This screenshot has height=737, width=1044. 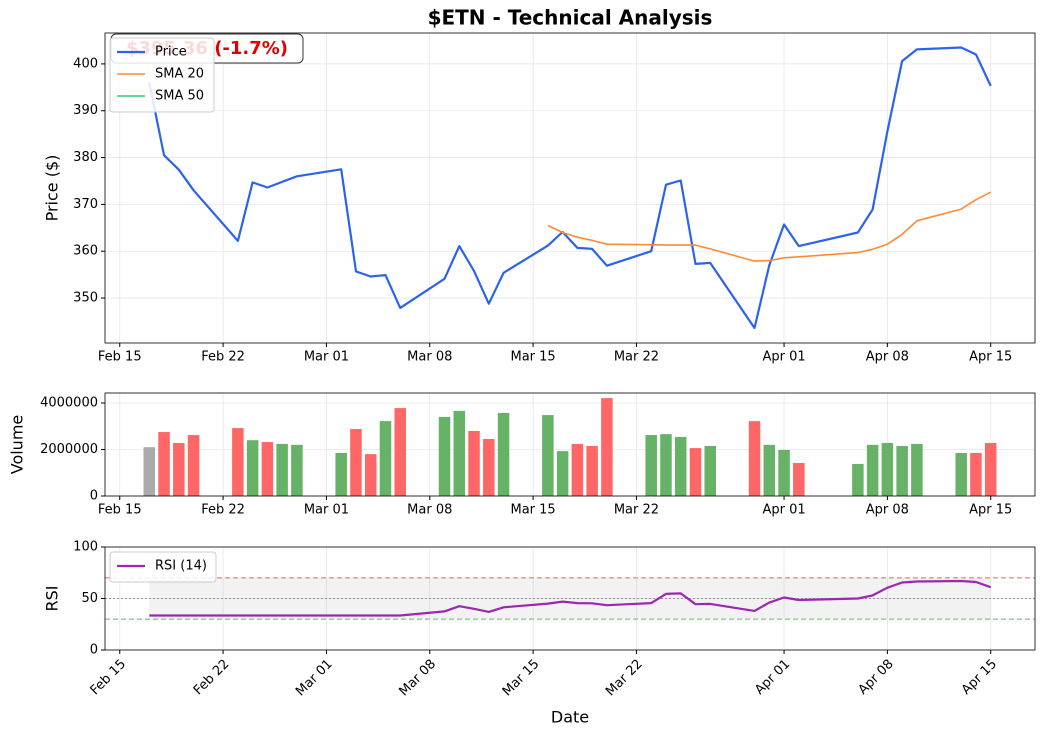 I want to click on y-tick-label: 100, so click(x=85, y=547).